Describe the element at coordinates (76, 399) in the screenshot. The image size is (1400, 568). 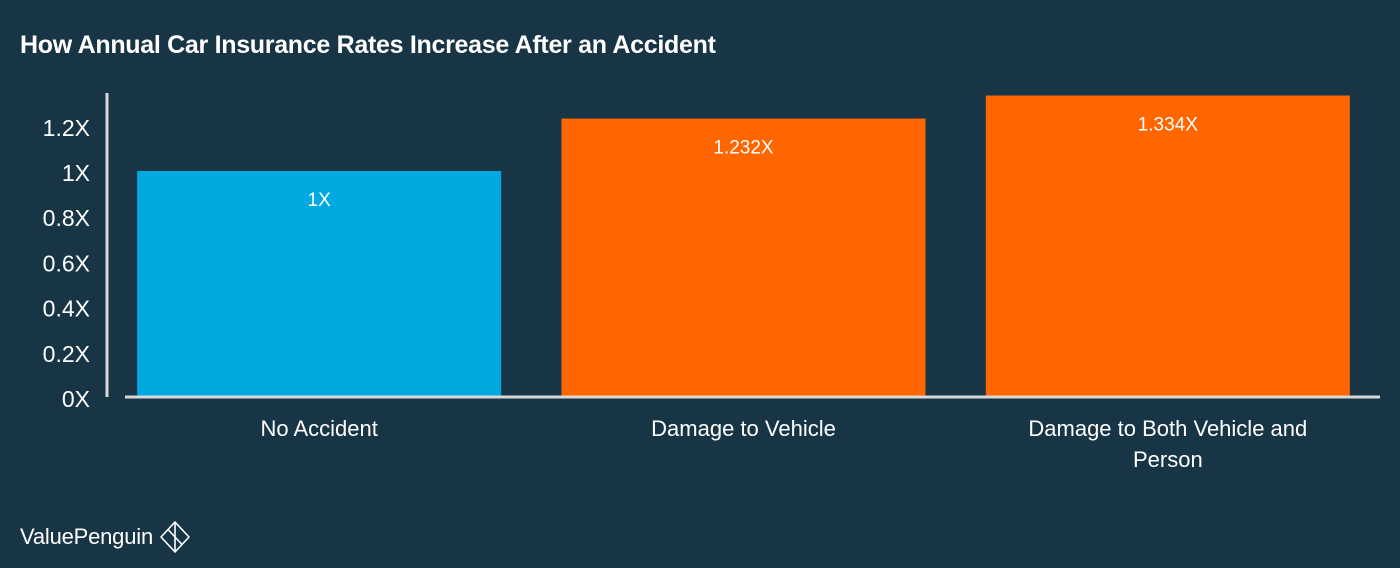
I see `y-tick-label: 0X` at that location.